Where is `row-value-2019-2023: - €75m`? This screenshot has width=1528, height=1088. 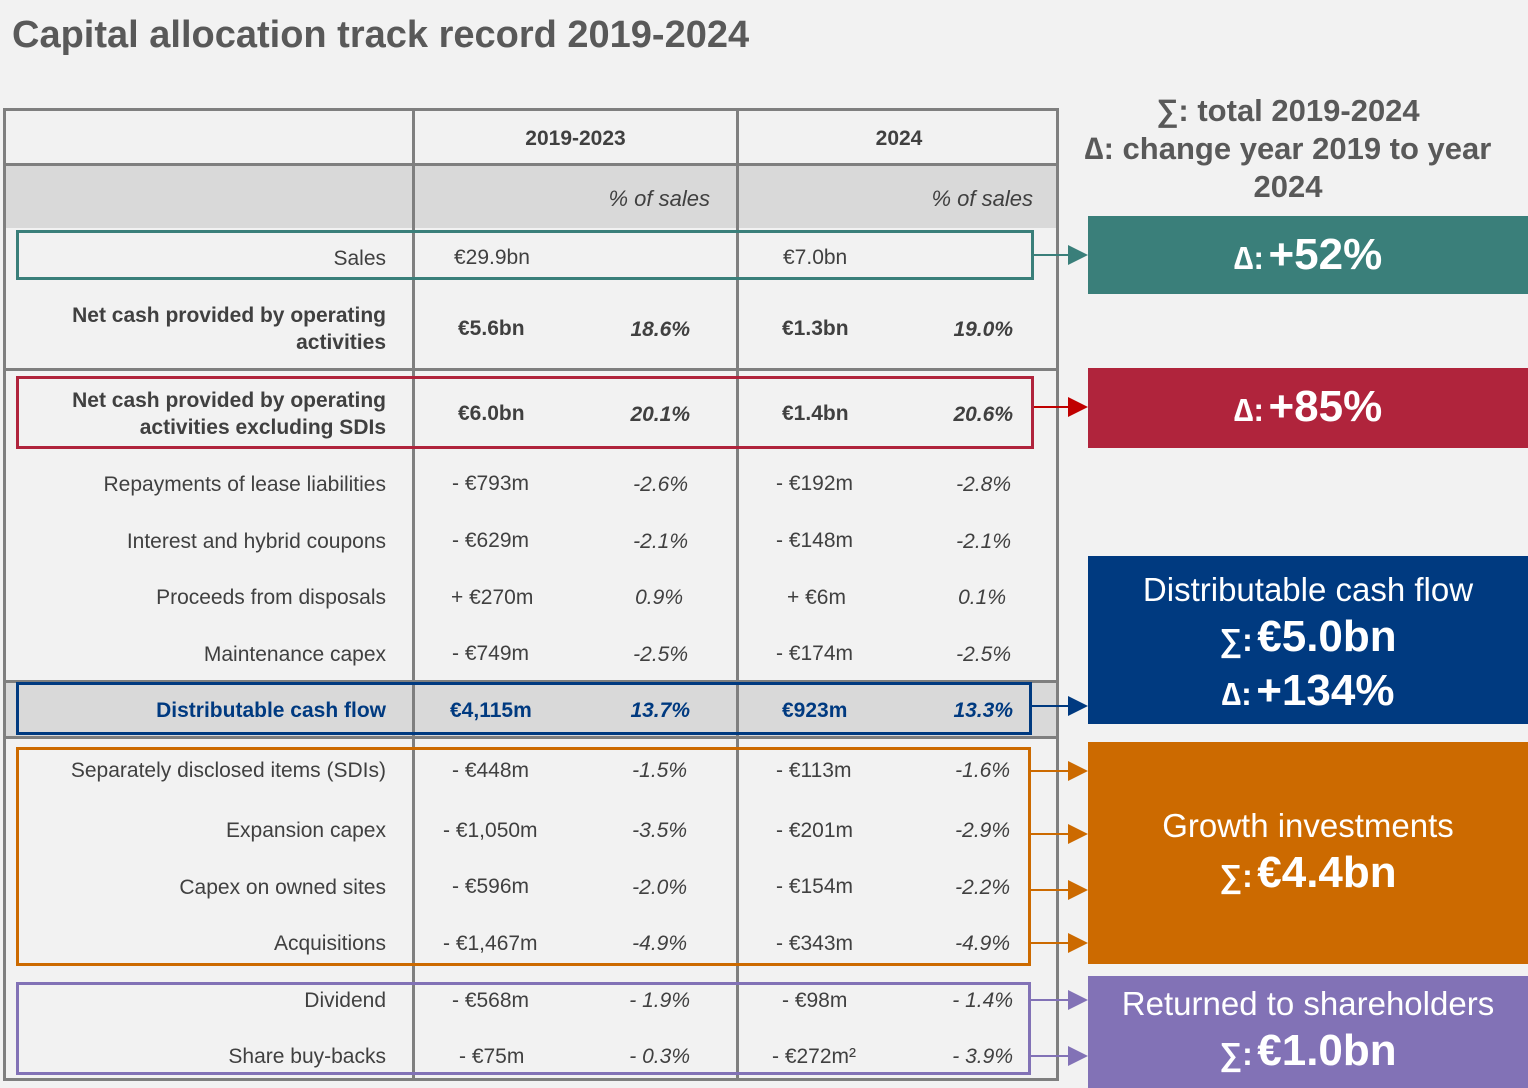
row-value-2019-2023: - €75m is located at coordinates (492, 1056).